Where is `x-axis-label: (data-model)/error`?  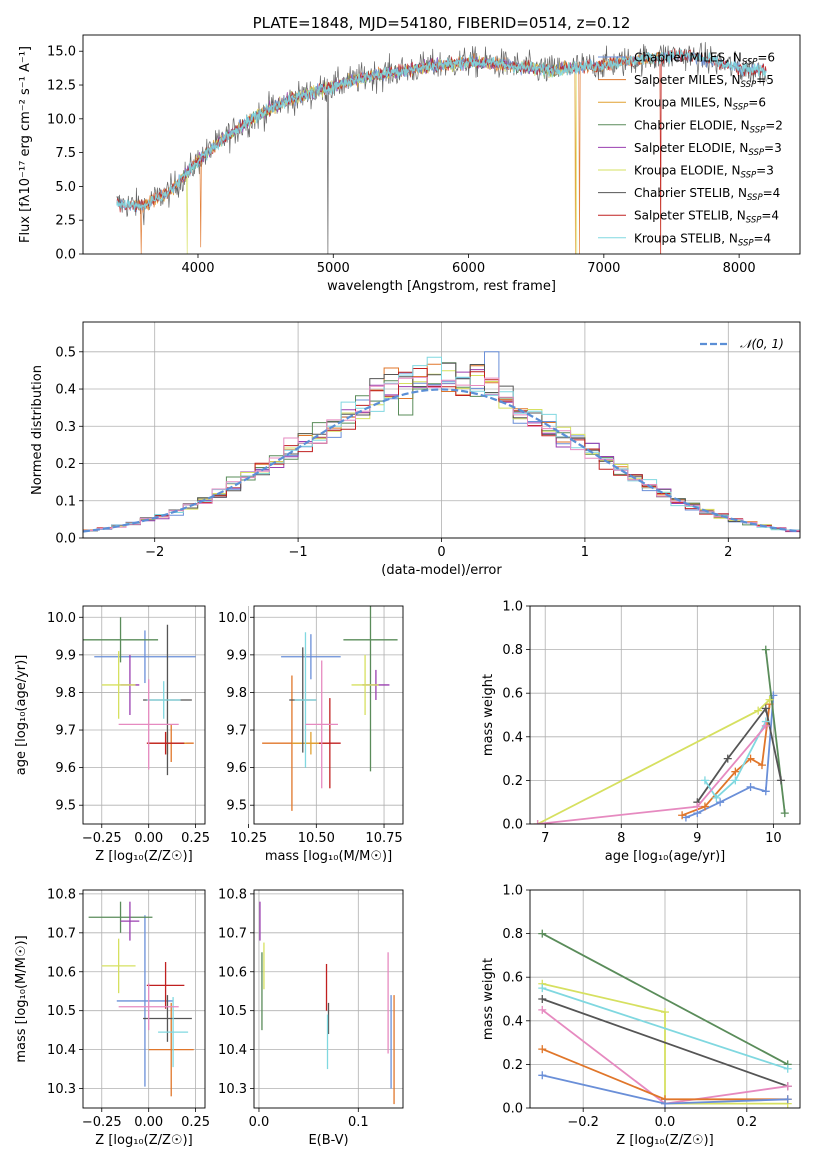 x-axis-label: (data-model)/error is located at coordinates (441, 570).